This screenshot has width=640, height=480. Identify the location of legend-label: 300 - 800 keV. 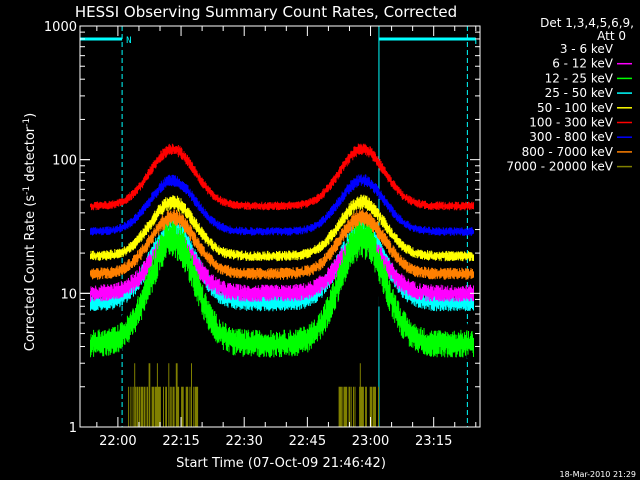
(571, 137).